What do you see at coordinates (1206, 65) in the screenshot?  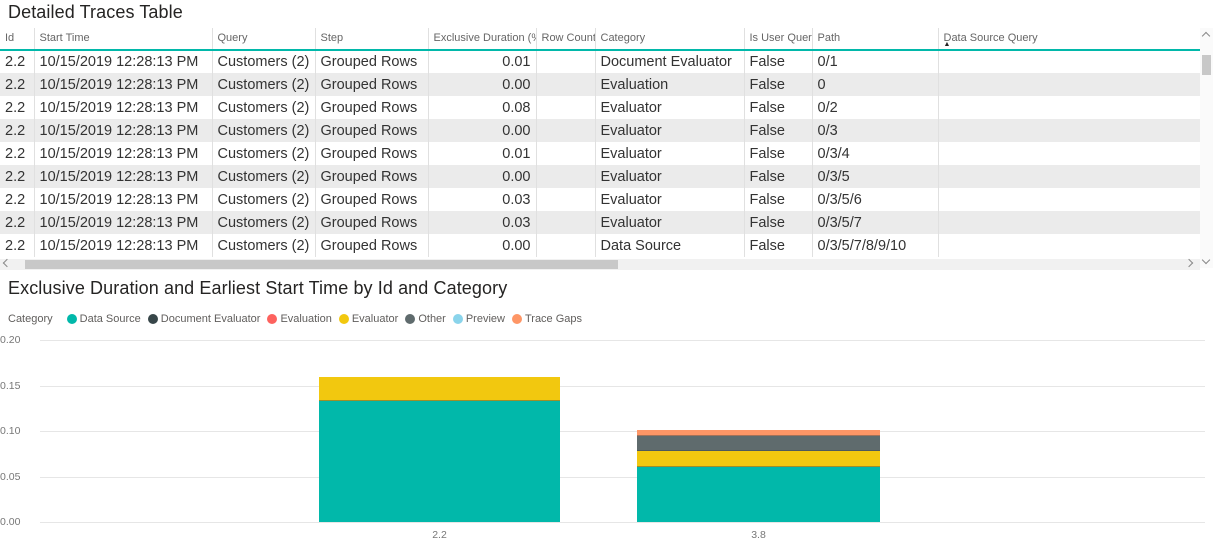 I see `vertical-scroll-thumb` at bounding box center [1206, 65].